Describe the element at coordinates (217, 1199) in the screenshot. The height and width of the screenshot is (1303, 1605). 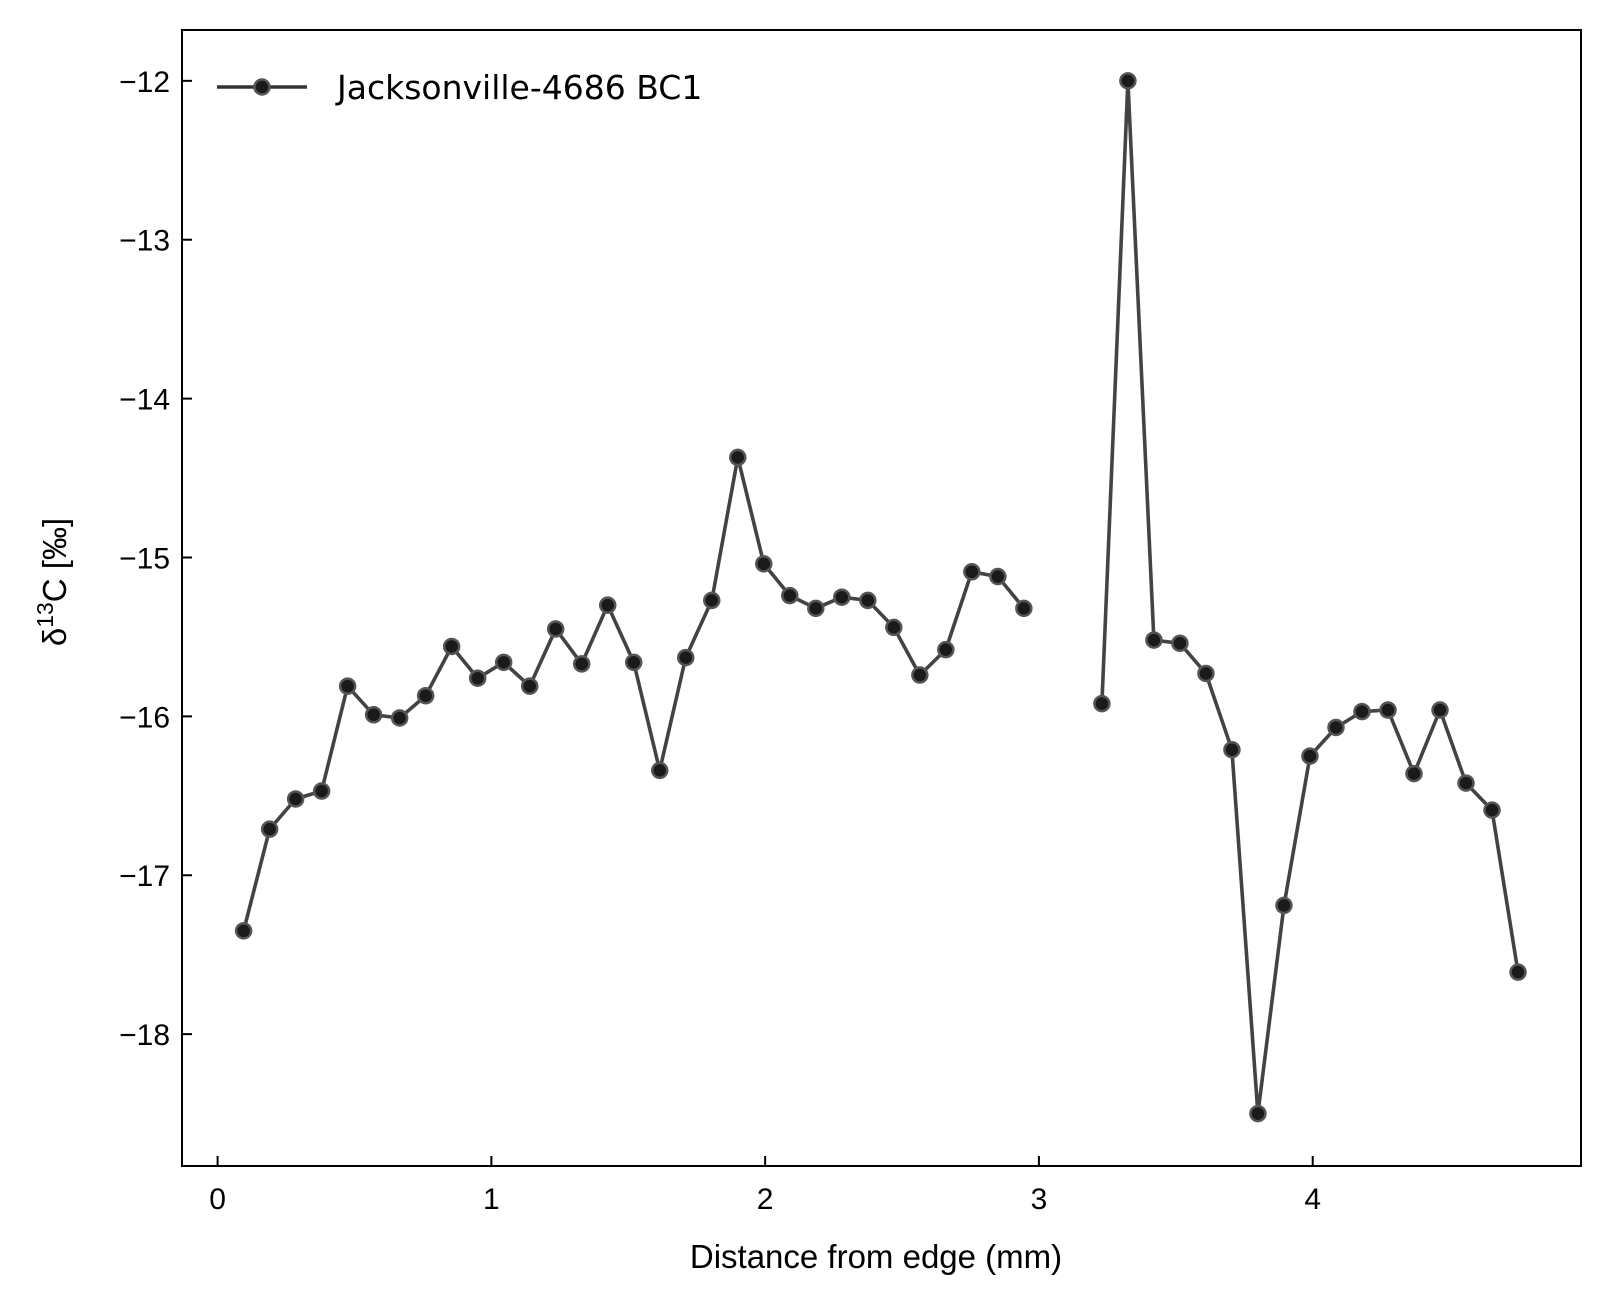
I see `x-tick-label: 0` at that location.